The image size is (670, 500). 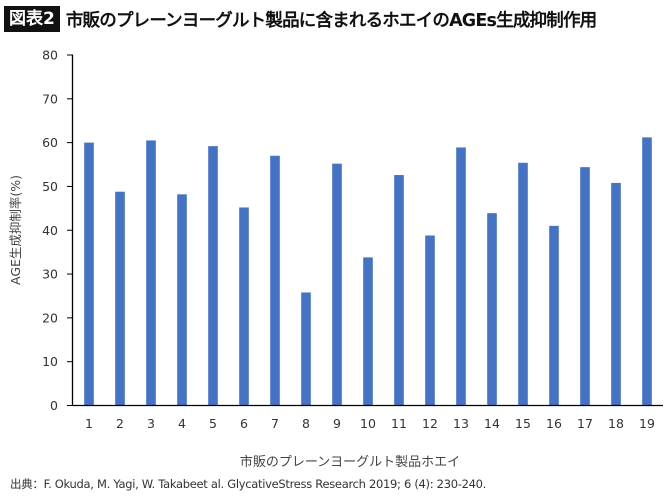 What do you see at coordinates (50, 142) in the screenshot?
I see `y-tick-label: 60` at bounding box center [50, 142].